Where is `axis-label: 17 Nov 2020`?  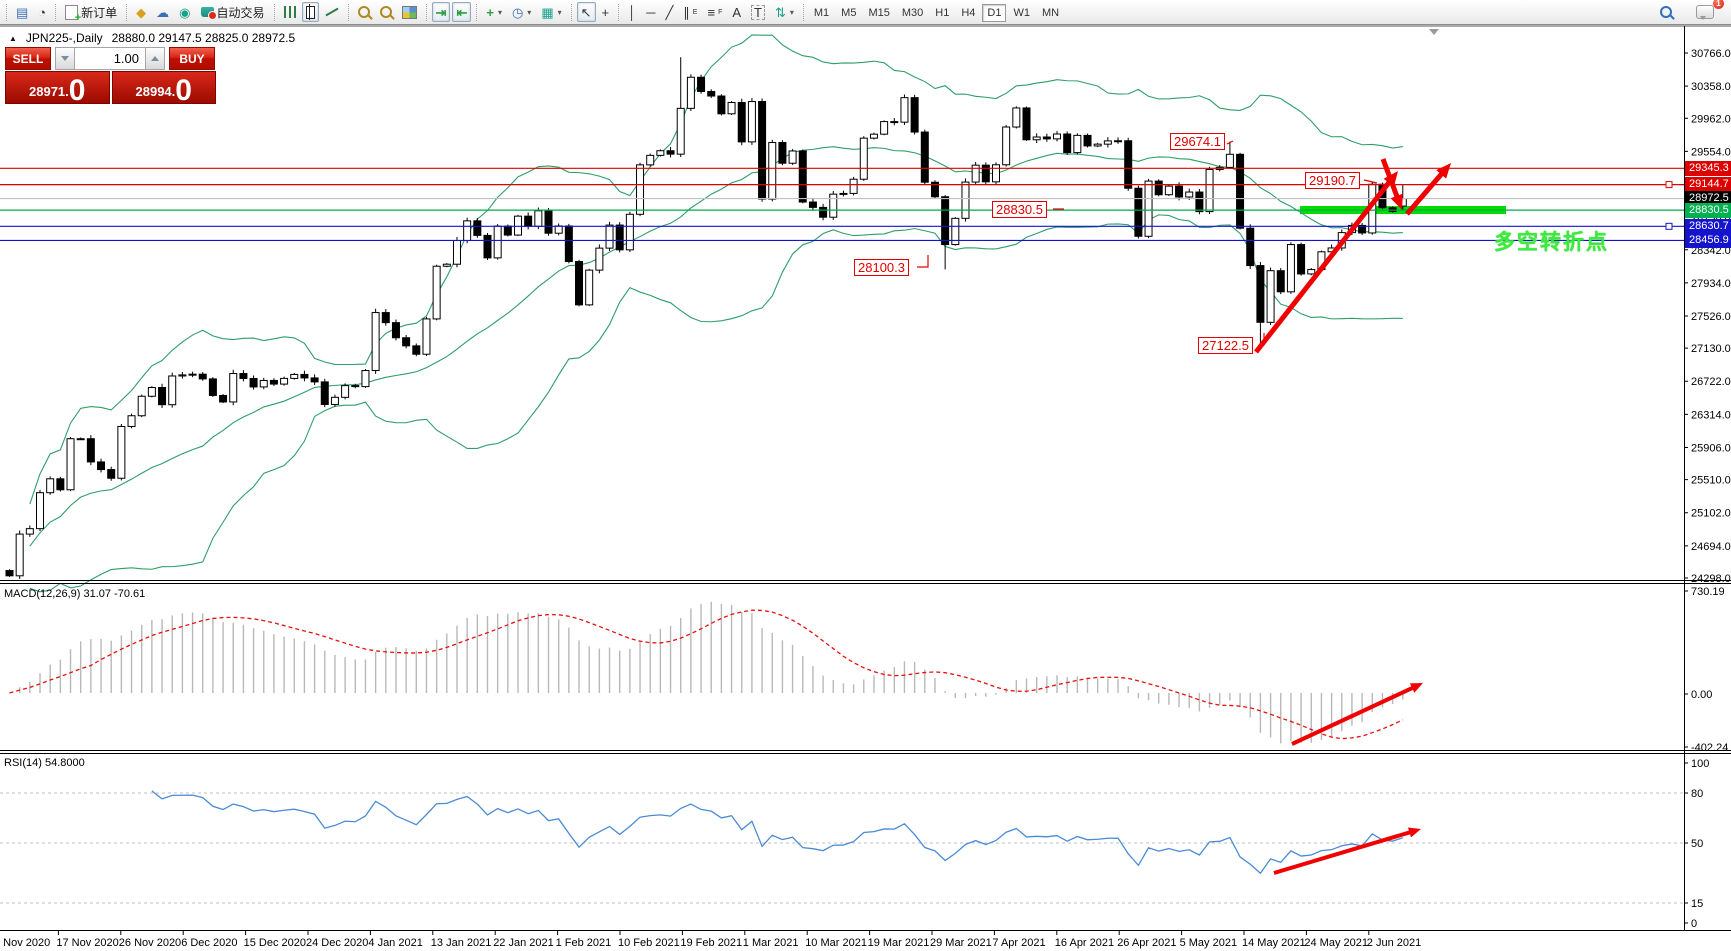
axis-label: 17 Nov 2020 is located at coordinates (87, 943).